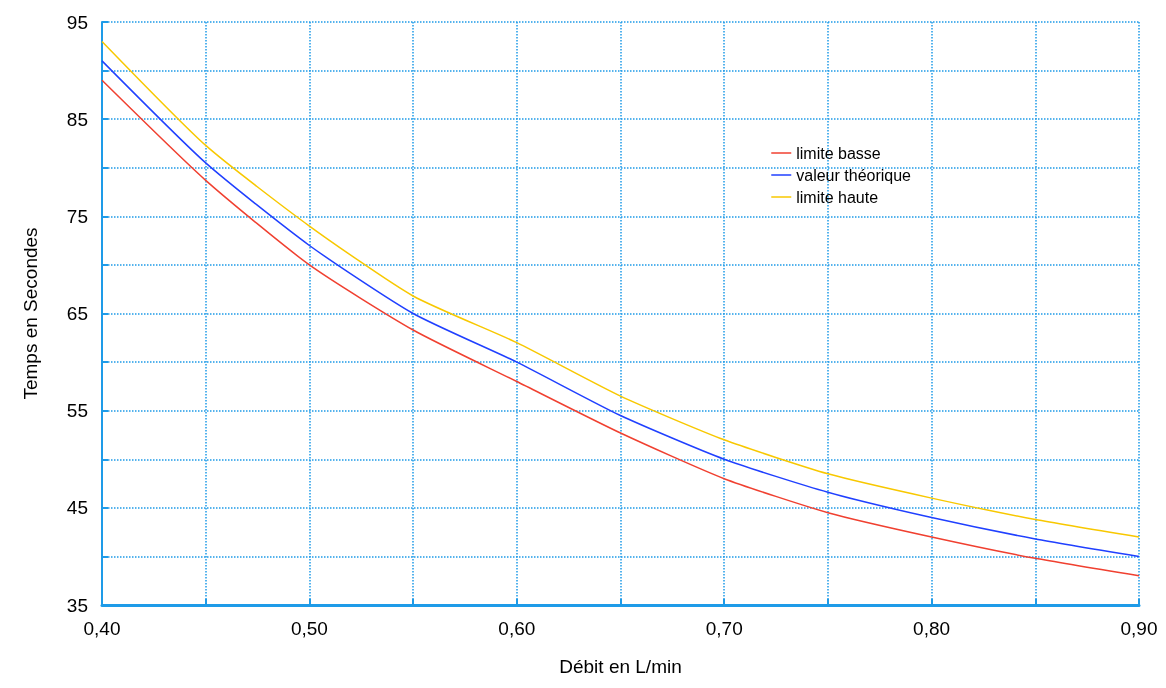 The width and height of the screenshot is (1166, 688). Describe the element at coordinates (30, 313) in the screenshot. I see `y-axis-title: Temps en Secondes` at that location.